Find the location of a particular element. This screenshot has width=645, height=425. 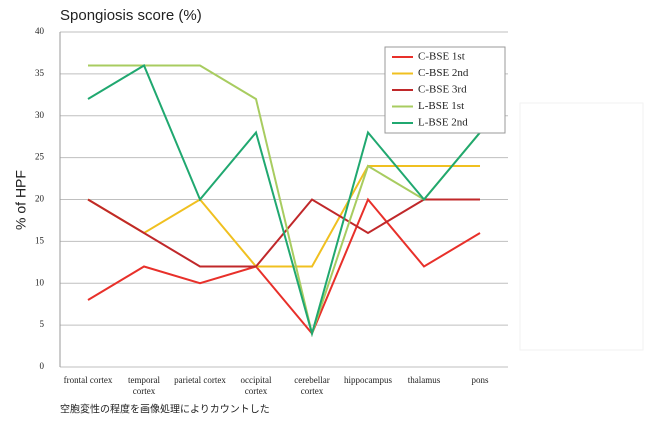

x-tick-label: thalamus is located at coordinates (424, 380).